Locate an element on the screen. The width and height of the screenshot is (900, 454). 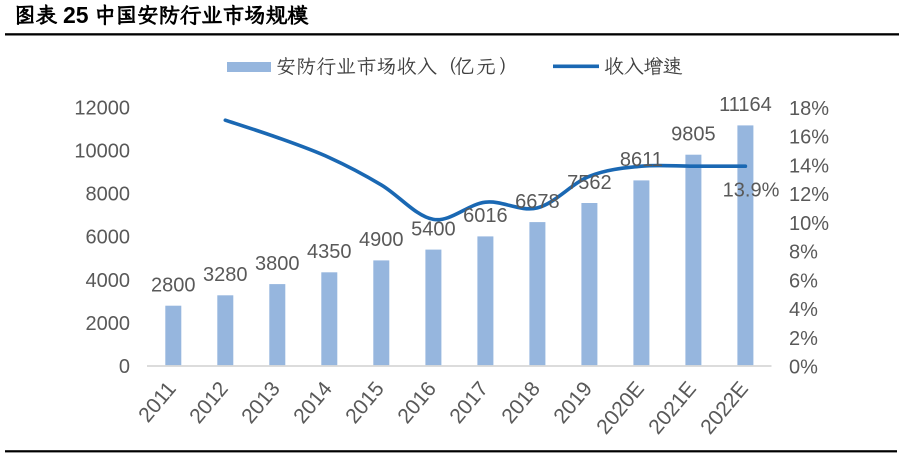
svg-text: 2800 is located at coordinates (173, 286).